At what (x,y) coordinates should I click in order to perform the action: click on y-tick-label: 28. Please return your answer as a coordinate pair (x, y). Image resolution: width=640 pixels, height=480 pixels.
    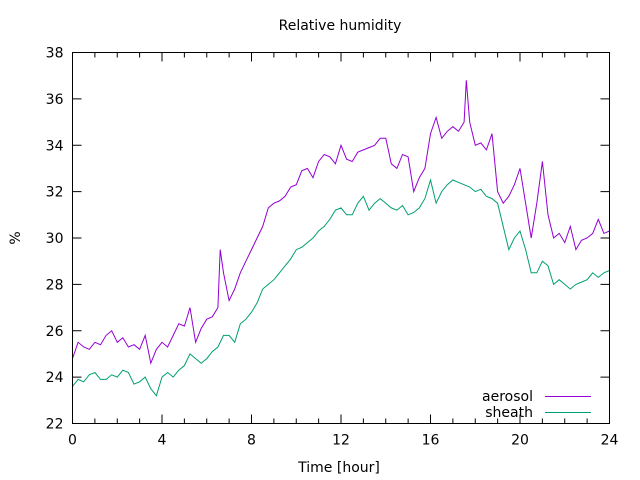
    Looking at the image, I should click on (55, 285).